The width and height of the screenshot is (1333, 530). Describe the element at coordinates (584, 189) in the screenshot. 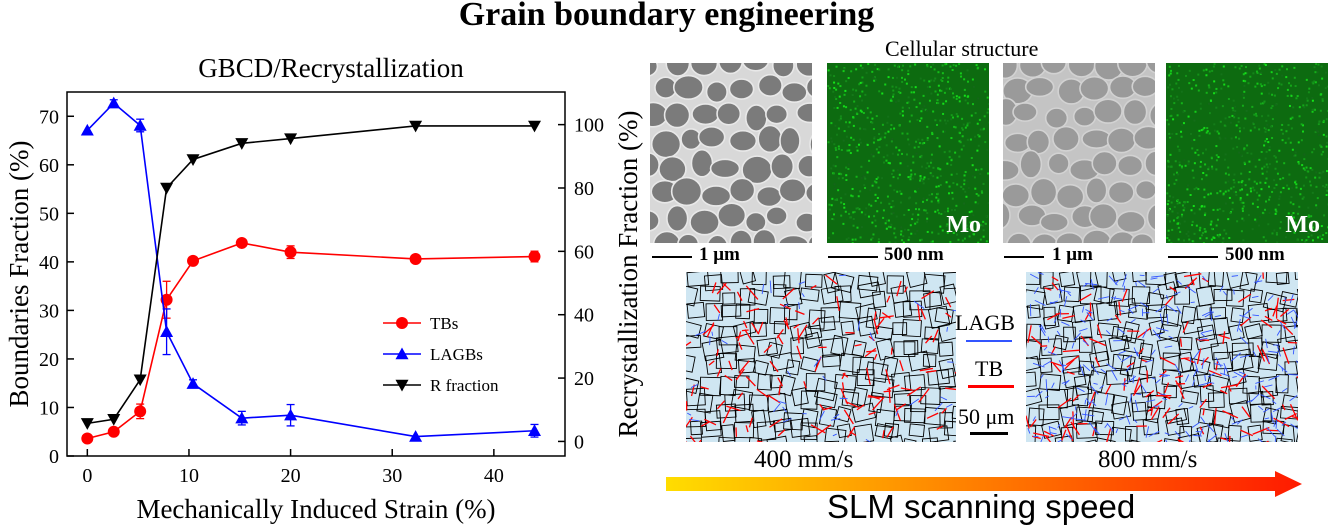

I see `y2-tick-label: 80` at that location.